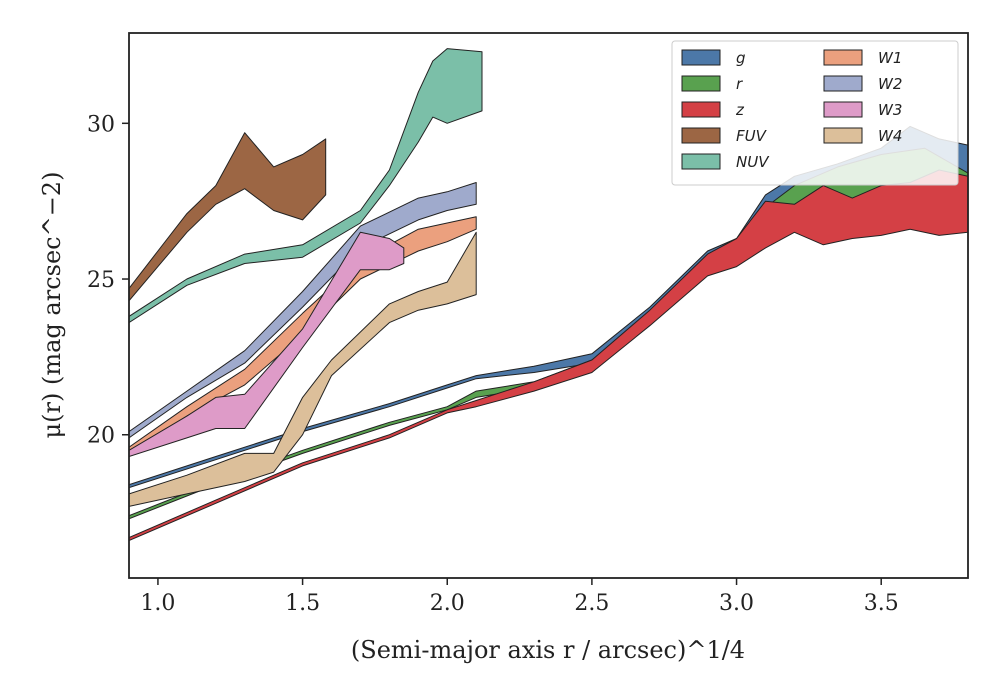  Describe the element at coordinates (890, 110) in the screenshot. I see `legend-label: W3` at that location.